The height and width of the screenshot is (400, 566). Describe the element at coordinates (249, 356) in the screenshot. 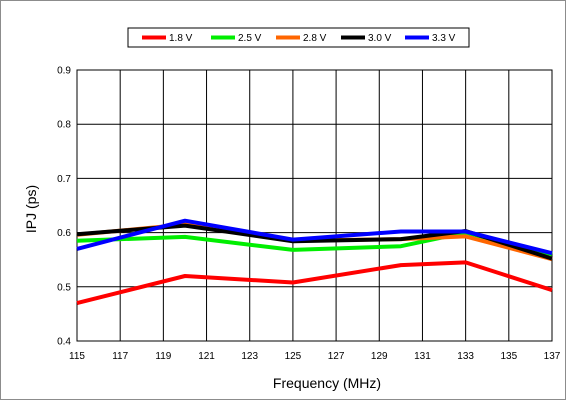

I see `x-tick-label: 123` at that location.